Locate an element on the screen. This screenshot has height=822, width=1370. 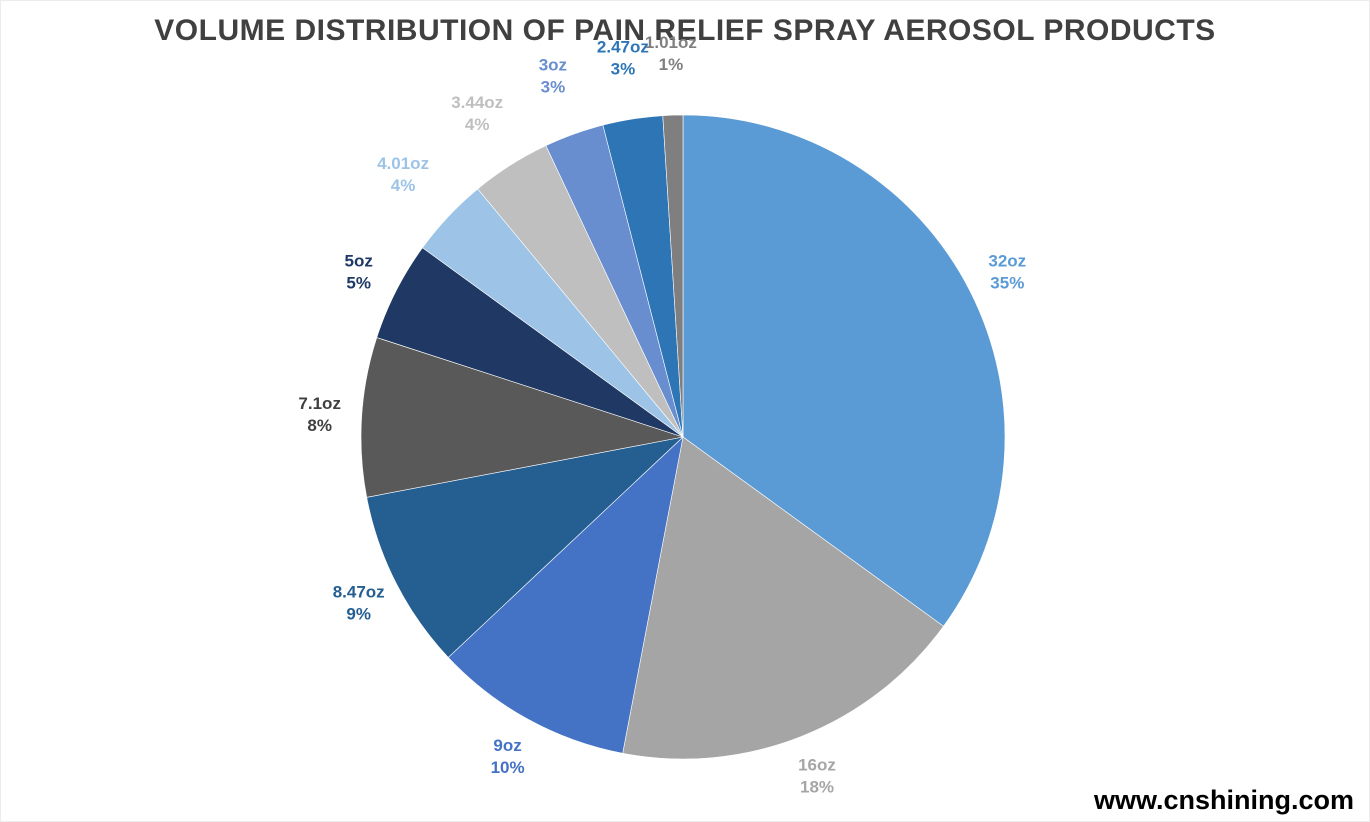
pie-slice-7.1oz is located at coordinates (522, 417).